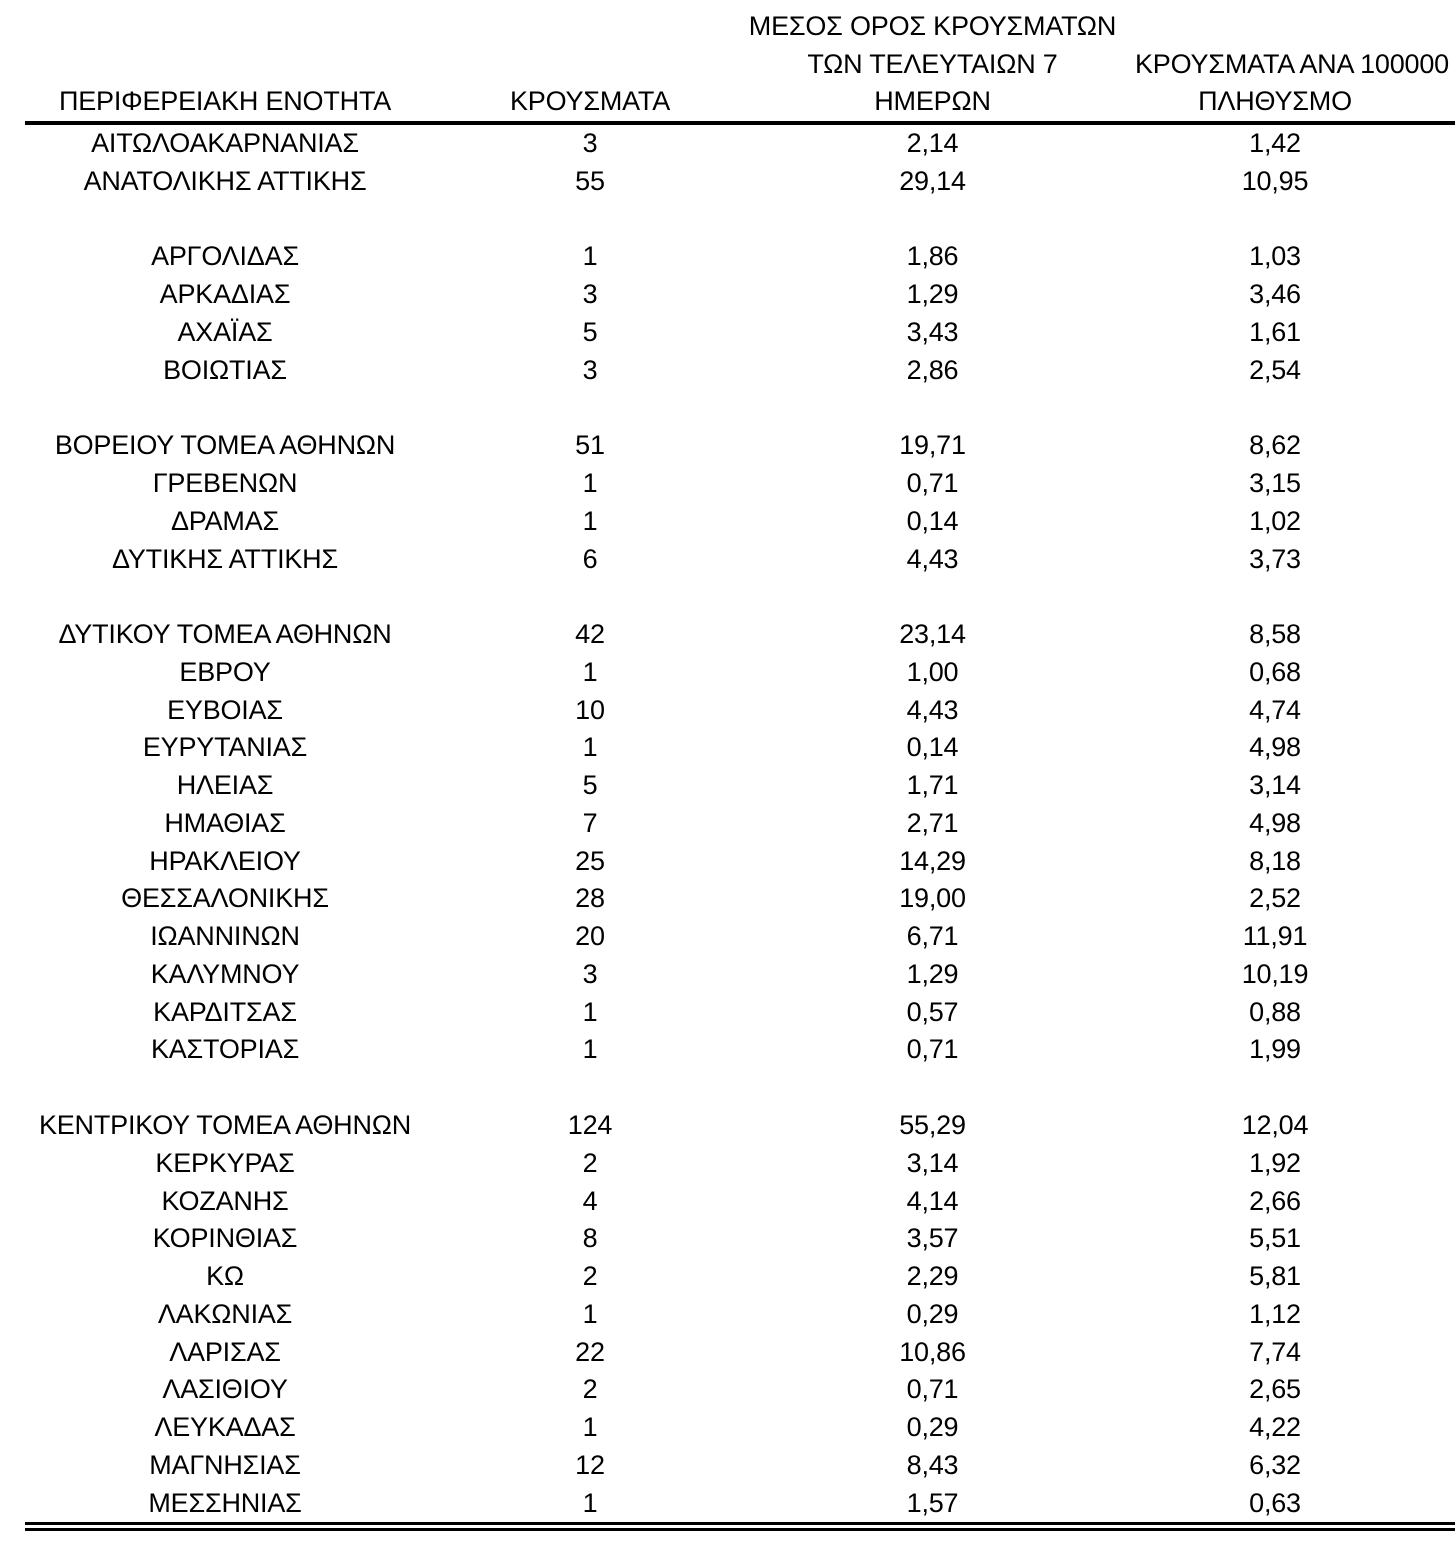  What do you see at coordinates (225, 1162) in the screenshot?
I see `region-name-cell: ΚΕΡΚΥΡΑΣ` at bounding box center [225, 1162].